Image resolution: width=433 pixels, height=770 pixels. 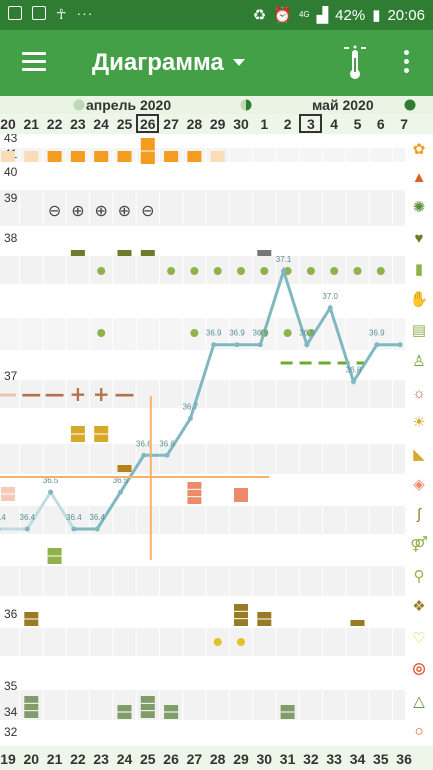 I want to click on droplet-dashed-icon: ◈, so click(x=419, y=484).